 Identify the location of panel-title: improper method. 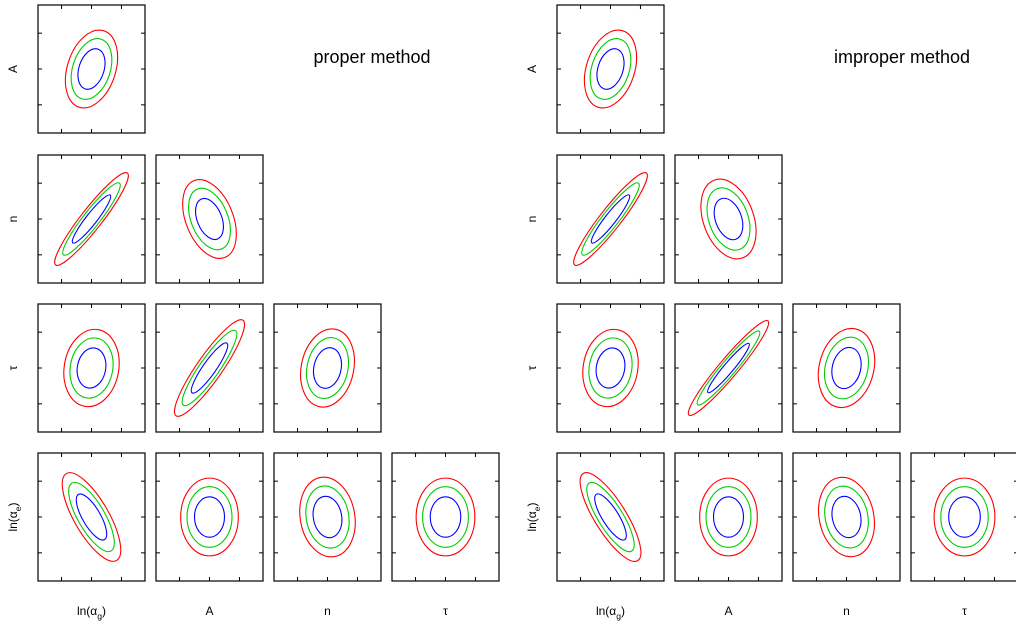
(902, 57).